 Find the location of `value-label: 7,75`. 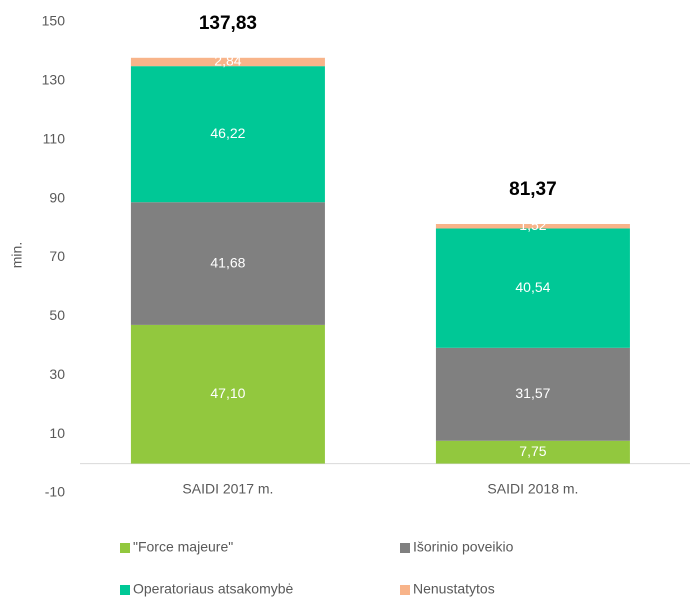

value-label: 7,75 is located at coordinates (532, 451).